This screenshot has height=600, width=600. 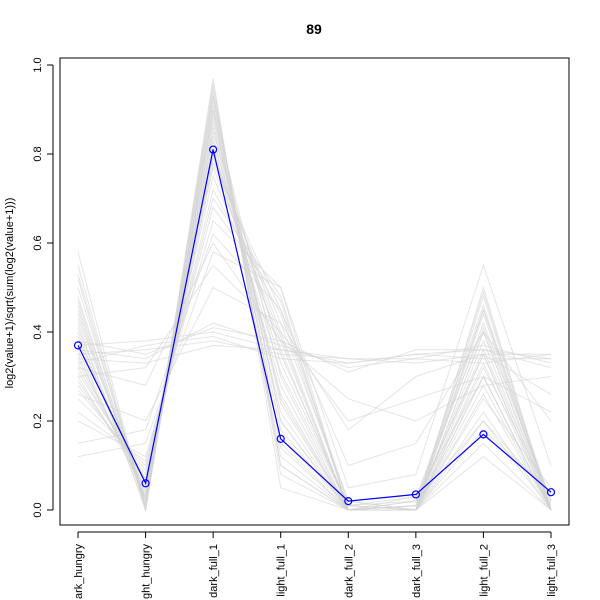 What do you see at coordinates (552, 570) in the screenshot?
I see `x-tick-label: light_full_3` at bounding box center [552, 570].